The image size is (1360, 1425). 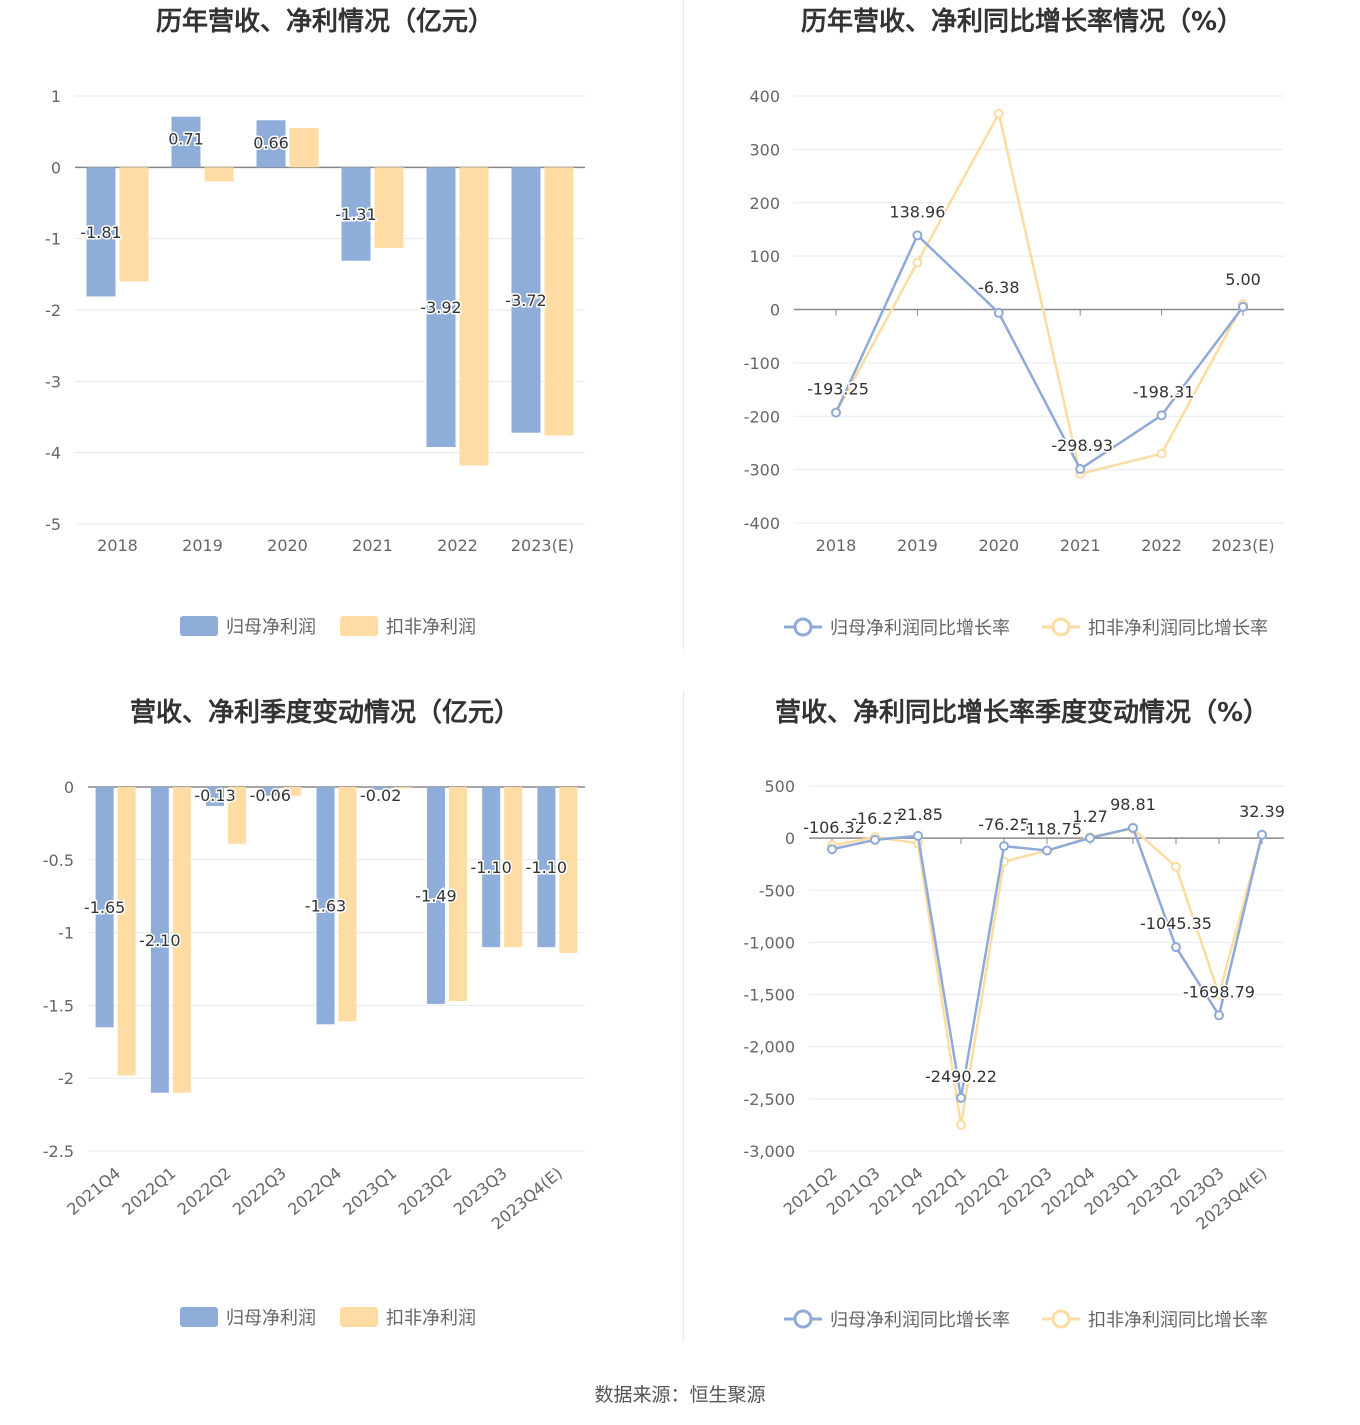 What do you see at coordinates (66, 933) in the screenshot?
I see `y-tick-label: -1` at bounding box center [66, 933].